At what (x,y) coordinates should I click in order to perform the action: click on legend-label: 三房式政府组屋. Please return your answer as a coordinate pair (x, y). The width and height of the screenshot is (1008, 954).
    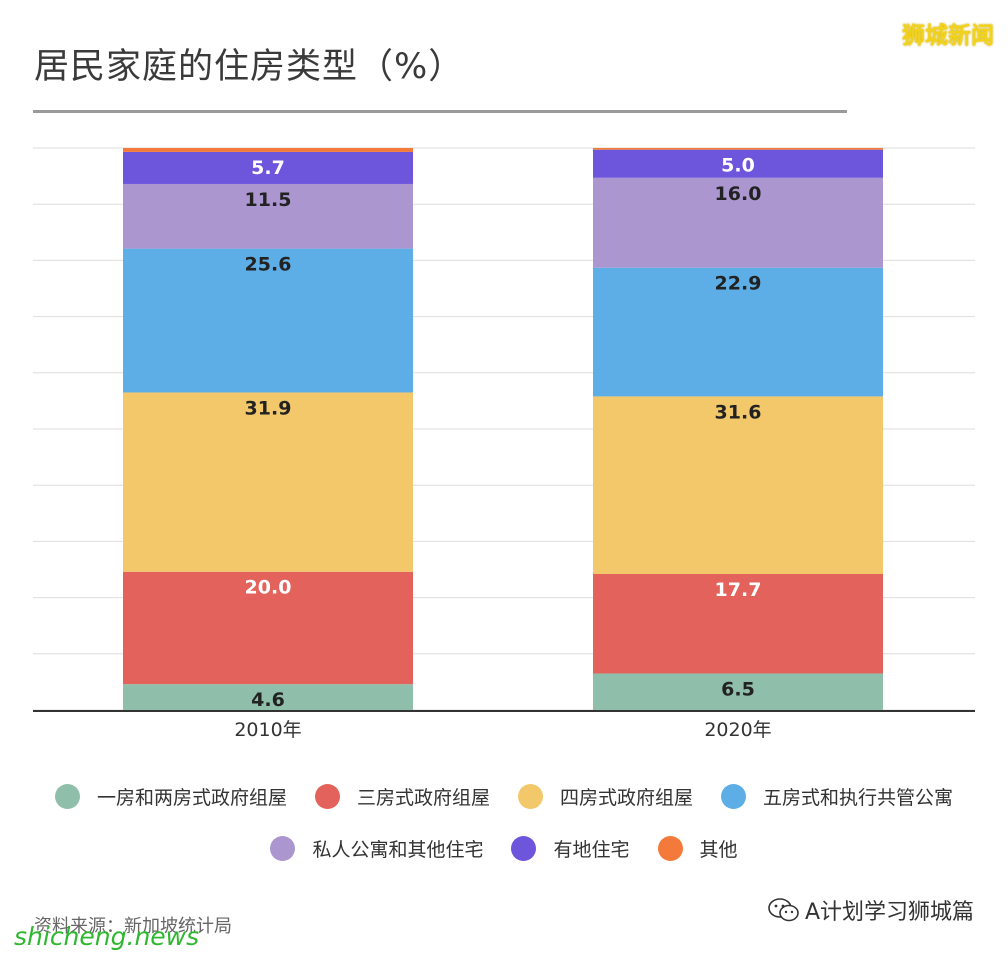
    Looking at the image, I should click on (423, 797).